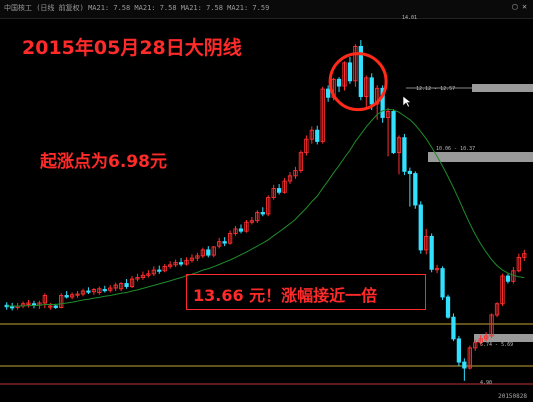 This screenshot has height=402, width=533. I want to click on window-controls-icon: ▢ ✕, so click(519, 6).